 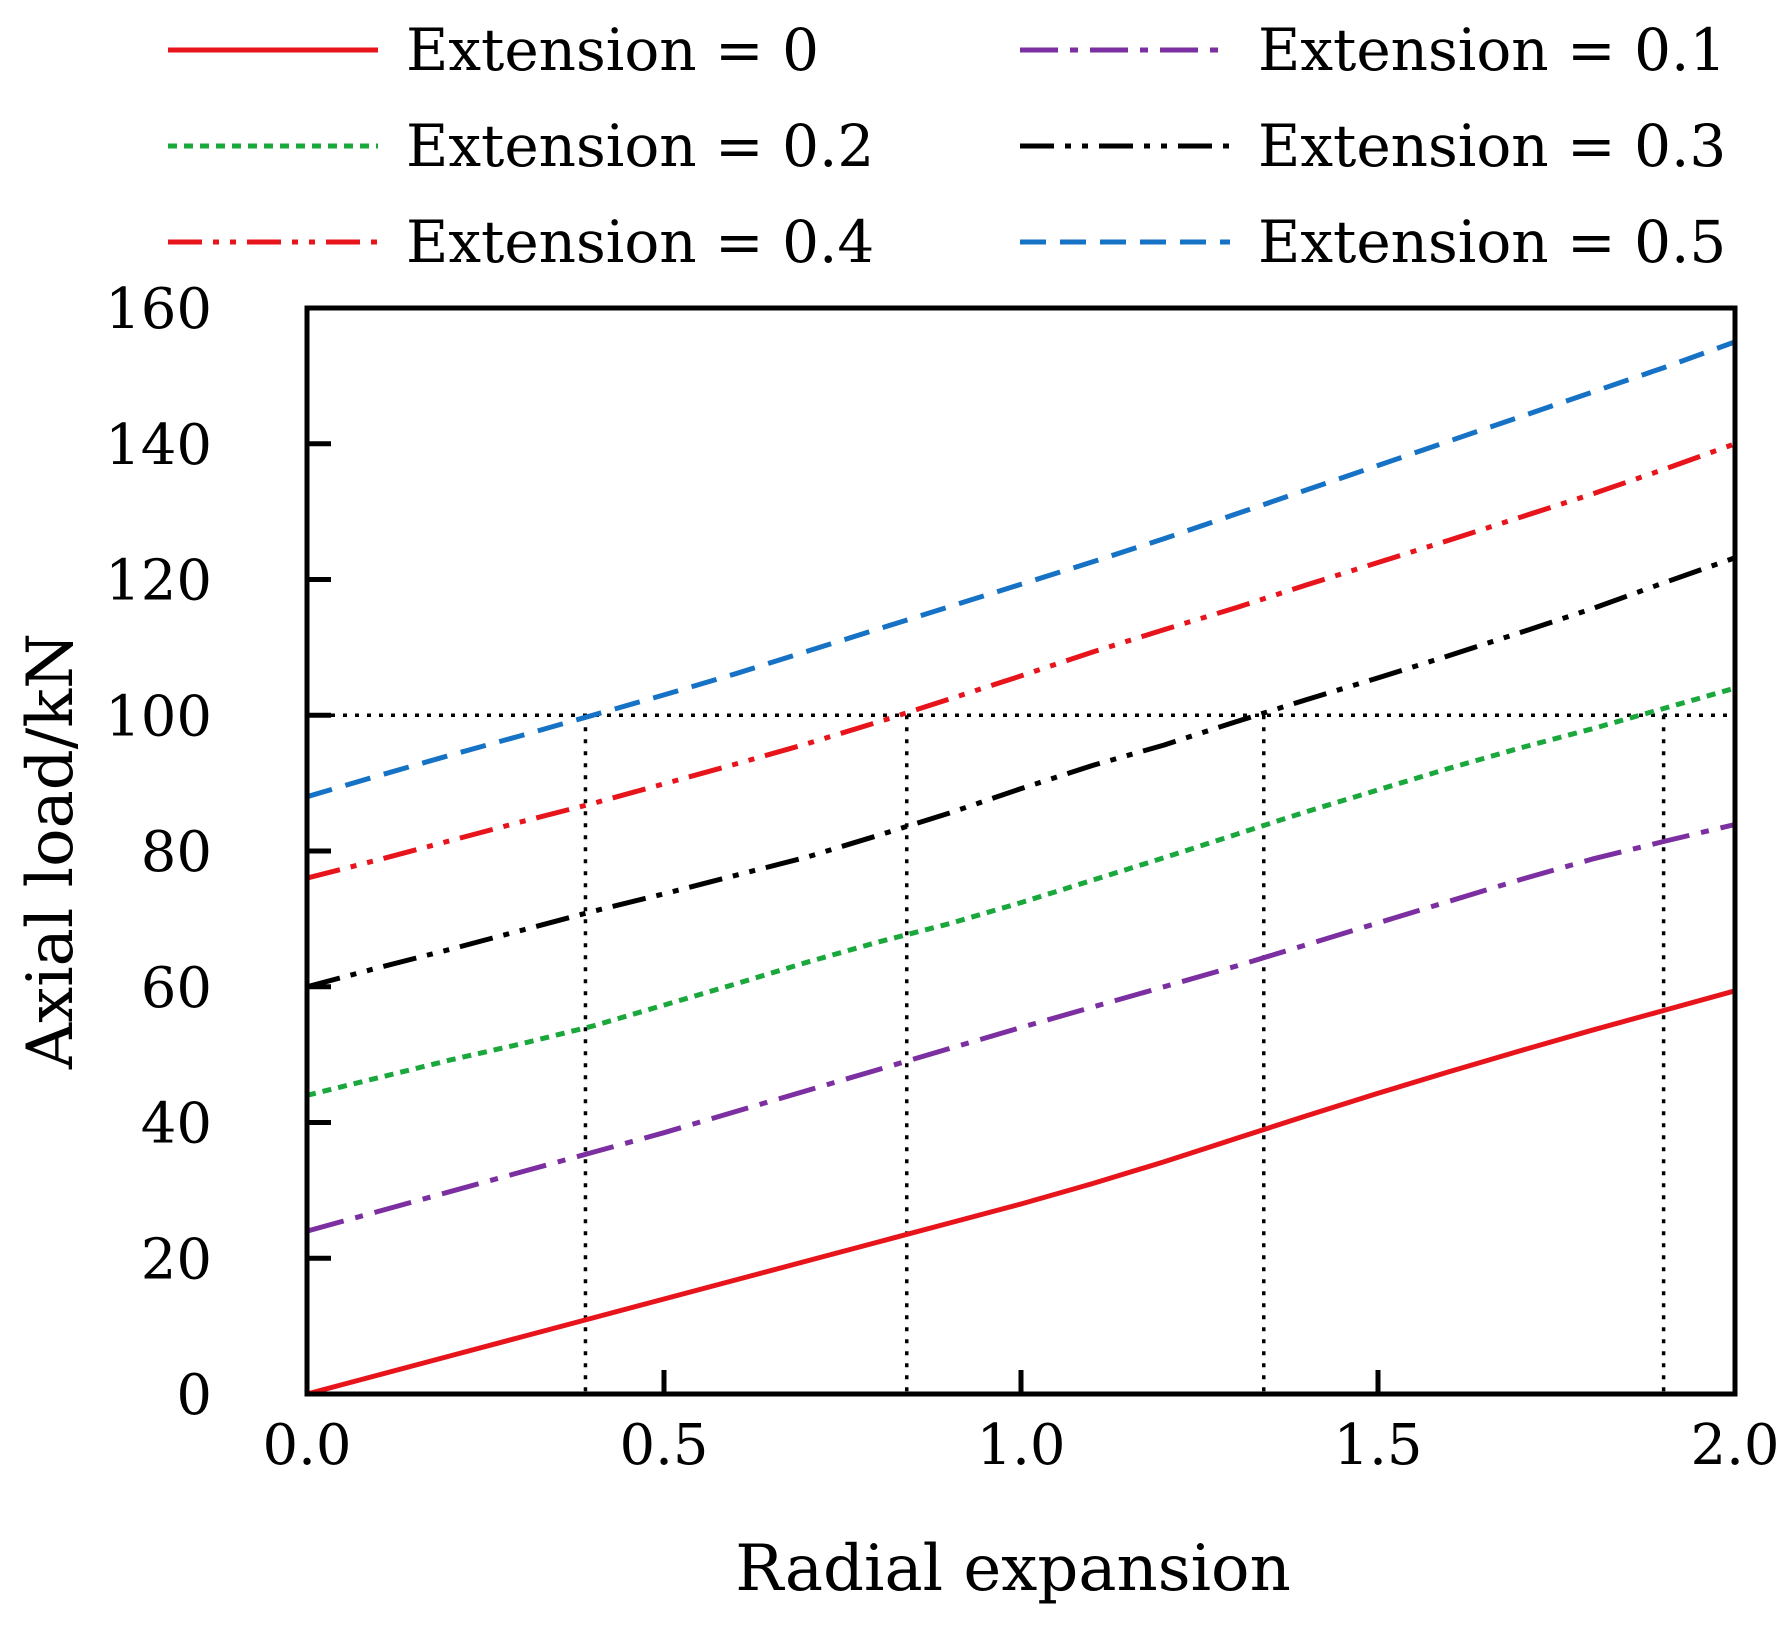 What do you see at coordinates (1492, 50) in the screenshot?
I see `legend-label-1: Extension = 0.1` at bounding box center [1492, 50].